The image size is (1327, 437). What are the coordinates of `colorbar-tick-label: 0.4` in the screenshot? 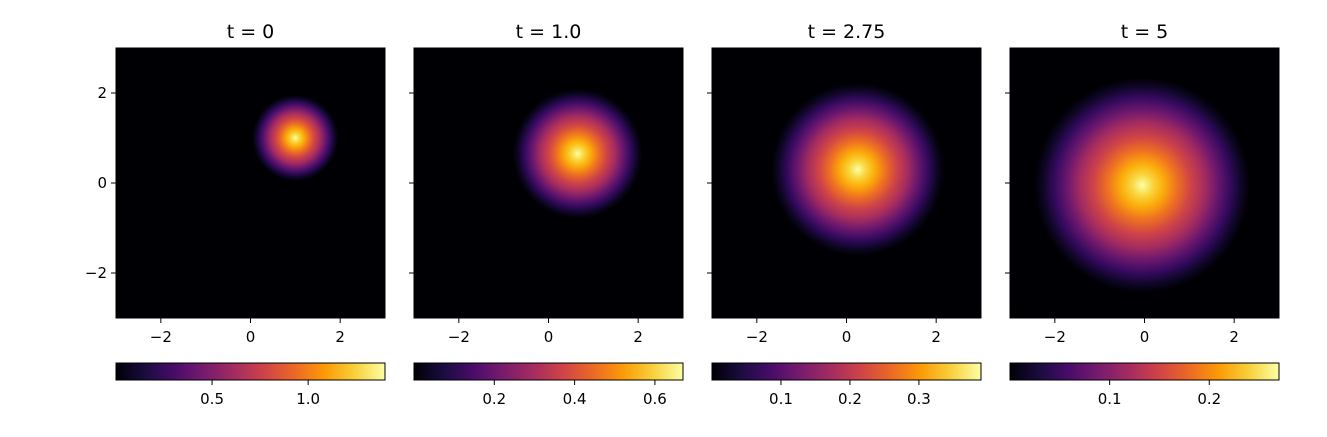 It's located at (575, 399).